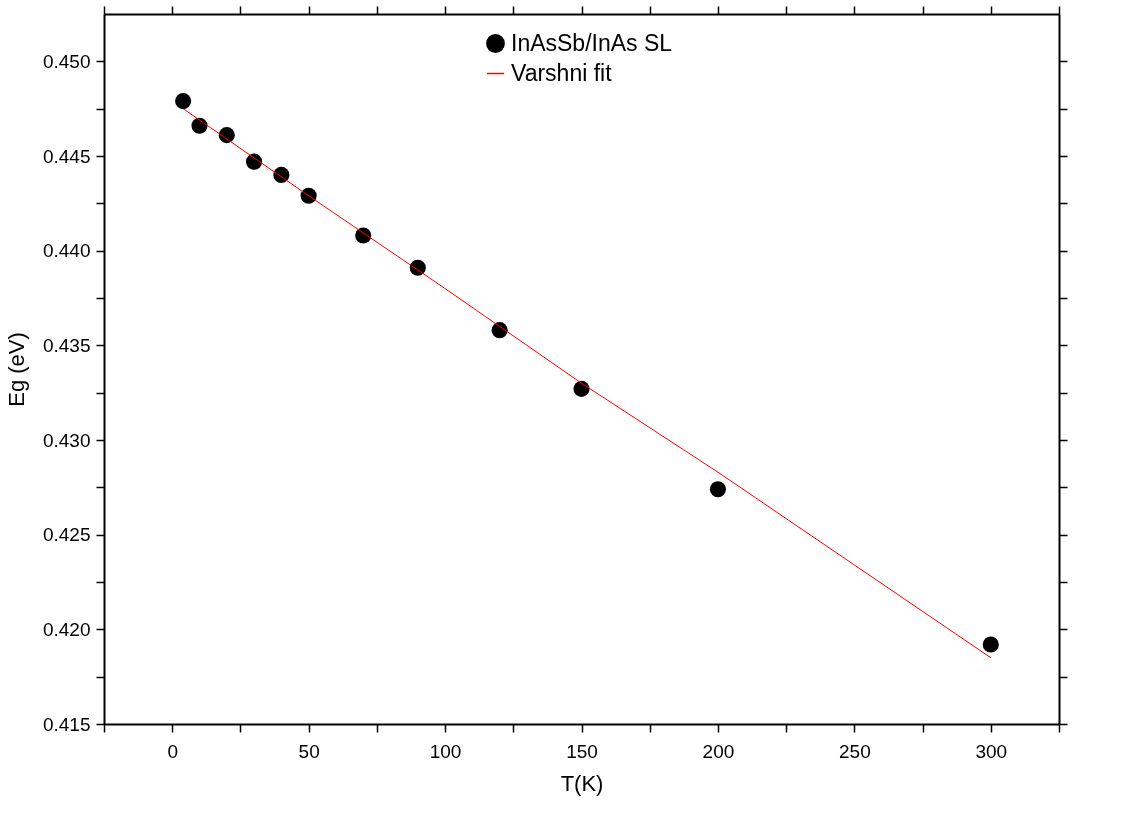  Describe the element at coordinates (16, 369) in the screenshot. I see `y-axis-title: Eg (eV)` at that location.